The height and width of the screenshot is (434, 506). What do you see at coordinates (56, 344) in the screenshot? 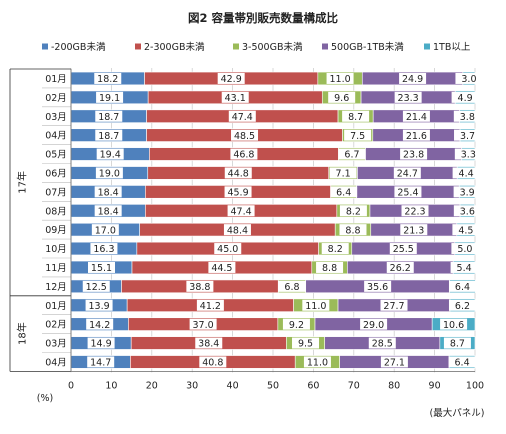
I see `category-label: 03月` at bounding box center [56, 344].